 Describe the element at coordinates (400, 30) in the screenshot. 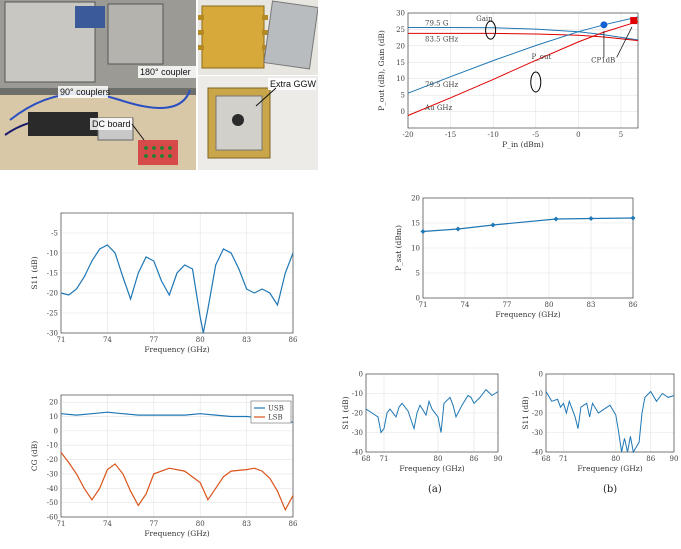

I see `y-tick-label: 25` at that location.